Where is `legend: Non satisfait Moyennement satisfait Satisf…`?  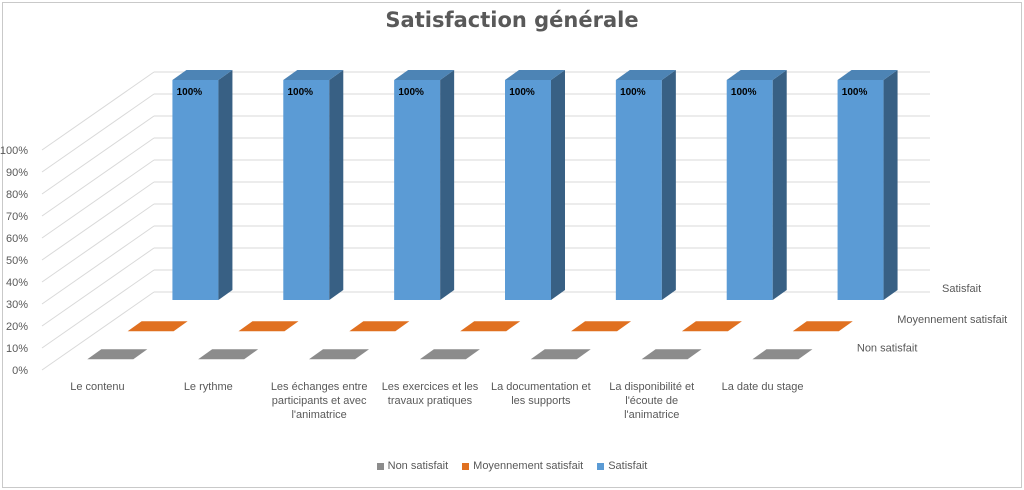 legend: Non satisfait Moyennement satisfait Satisf… is located at coordinates (512, 466).